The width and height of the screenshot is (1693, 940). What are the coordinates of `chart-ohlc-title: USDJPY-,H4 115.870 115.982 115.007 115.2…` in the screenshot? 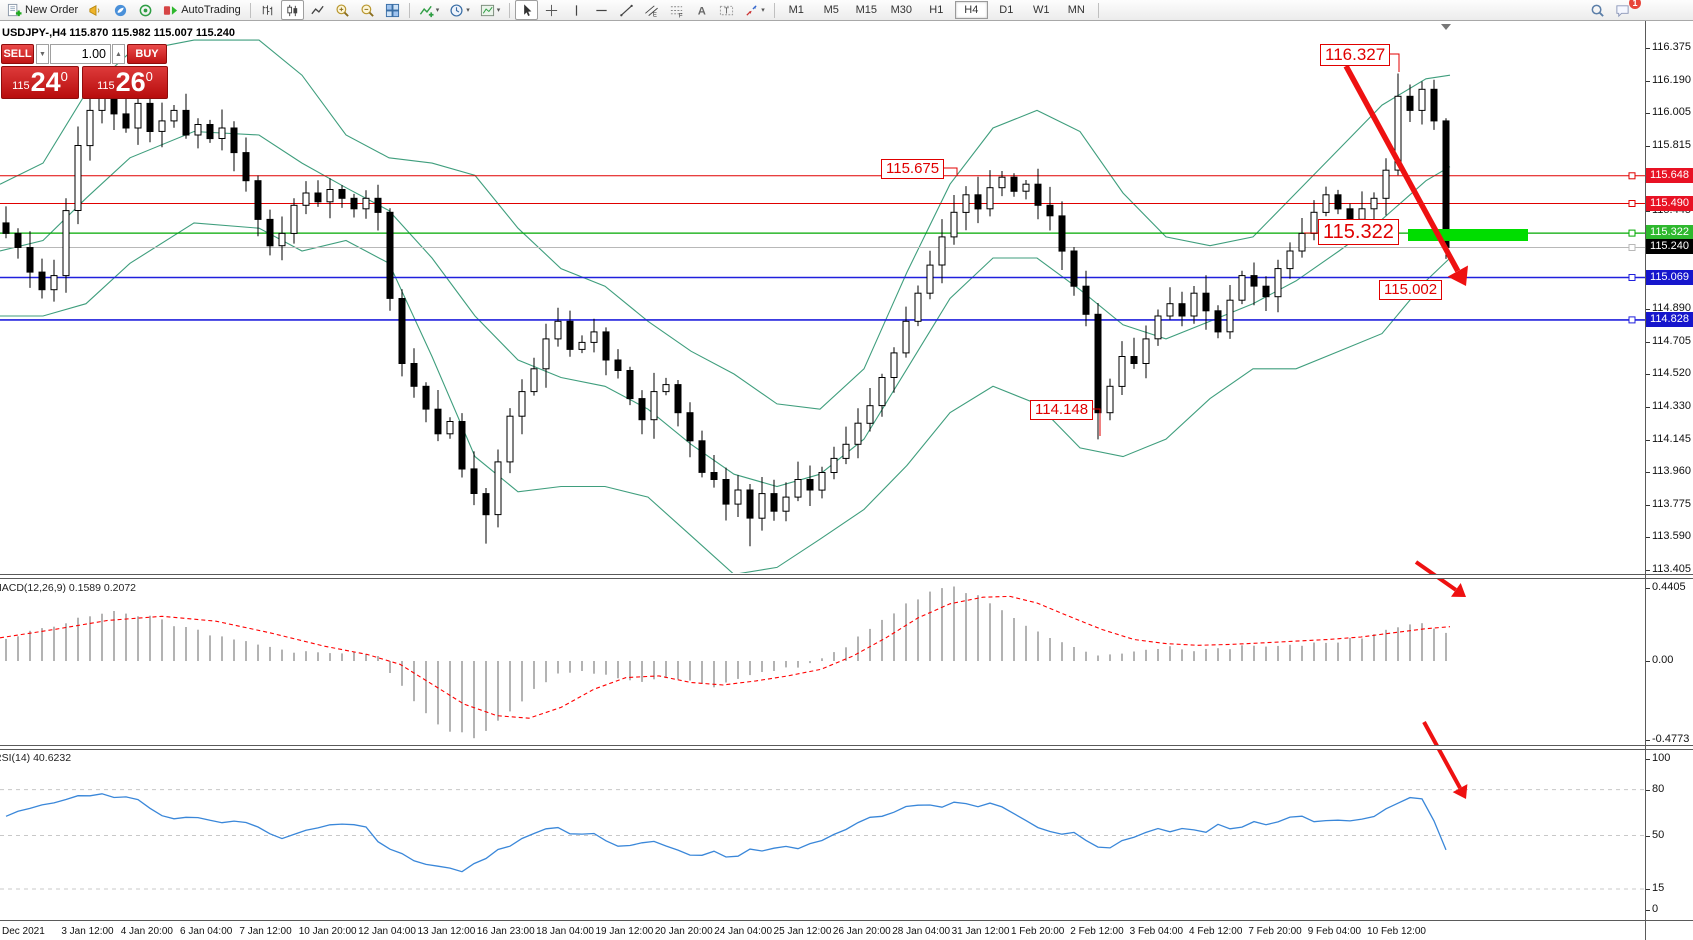 It's located at (119, 33).